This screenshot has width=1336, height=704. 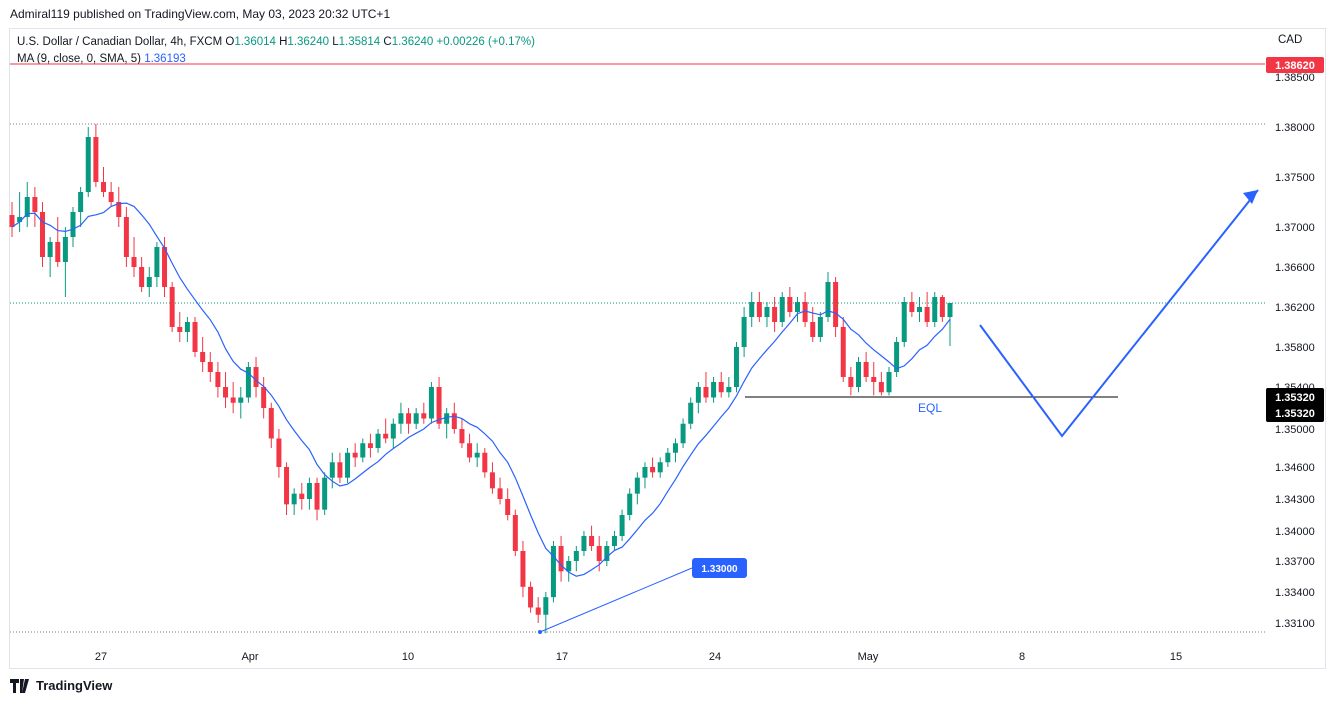 I want to click on low-marker-line, so click(x=616, y=600).